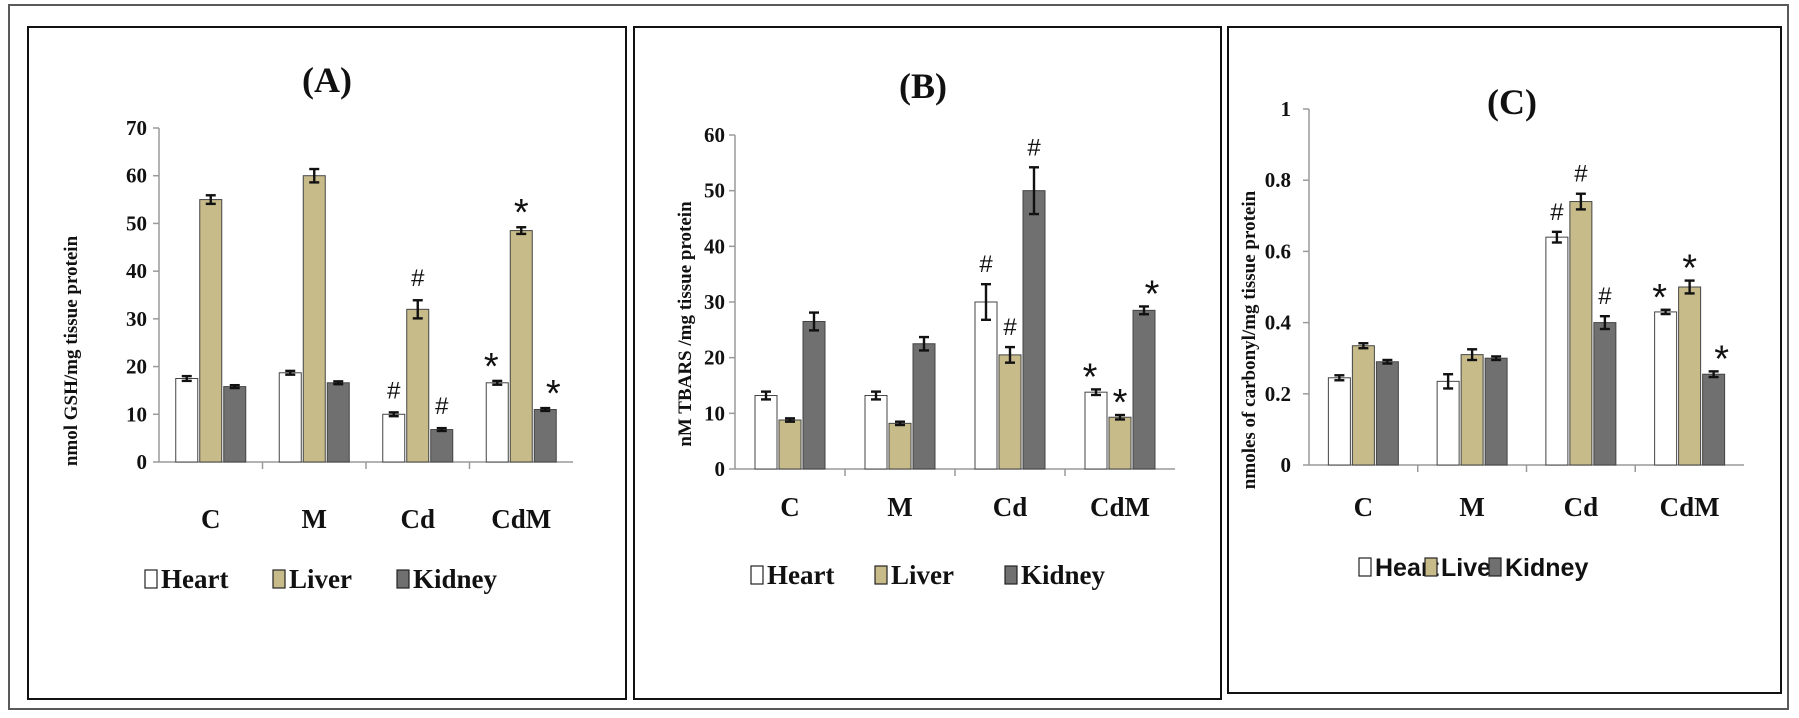 The width and height of the screenshot is (1799, 718). What do you see at coordinates (320, 579) in the screenshot?
I see `legend-label-liver: Liver` at bounding box center [320, 579].